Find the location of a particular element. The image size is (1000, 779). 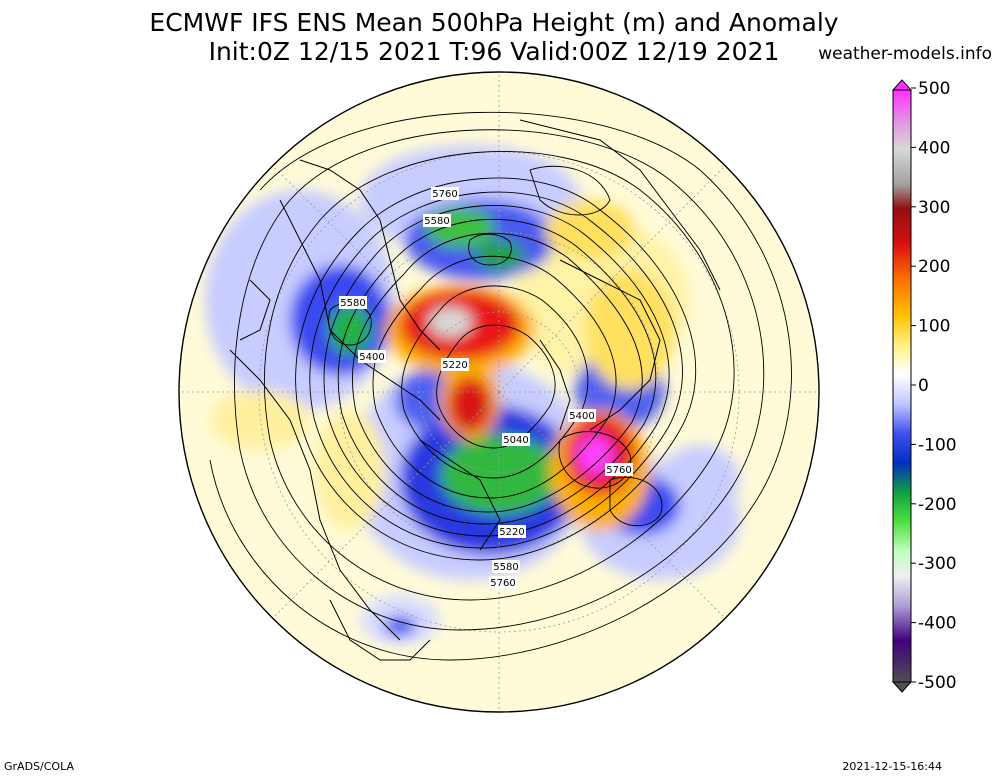

colorbar: 500 400 300 200 100 0 -100 -200 -300 -400 -500 is located at coordinates (924, 386).